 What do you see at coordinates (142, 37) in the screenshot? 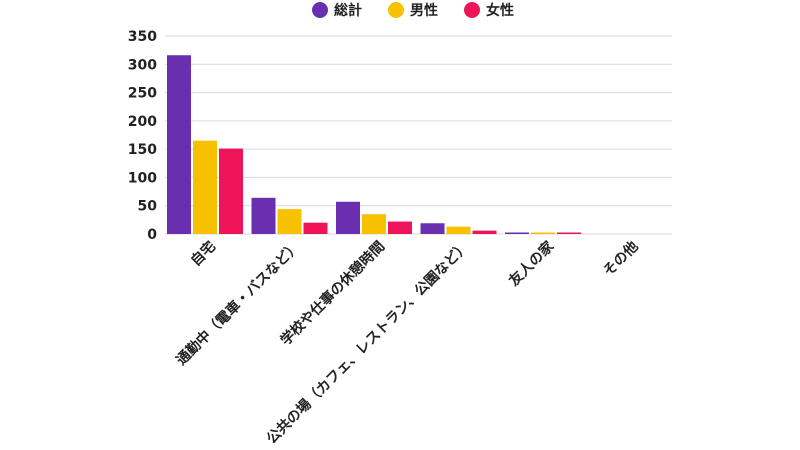
I see `y-tick-label-350: 350` at bounding box center [142, 37].